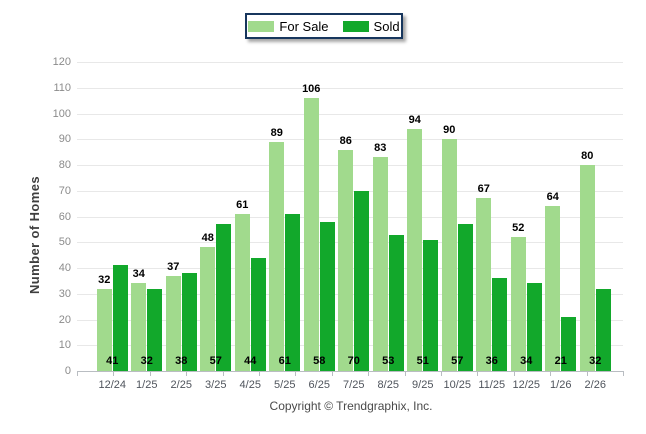 Image resolution: width=646 pixels, height=434 pixels. What do you see at coordinates (64, 268) in the screenshot?
I see `y-tick-label-40: 40` at bounding box center [64, 268].